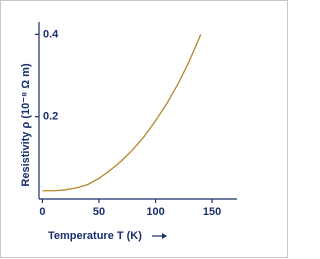 The height and width of the screenshot is (259, 320). I want to click on x-axis-label: Temperature T (K), so click(95, 236).